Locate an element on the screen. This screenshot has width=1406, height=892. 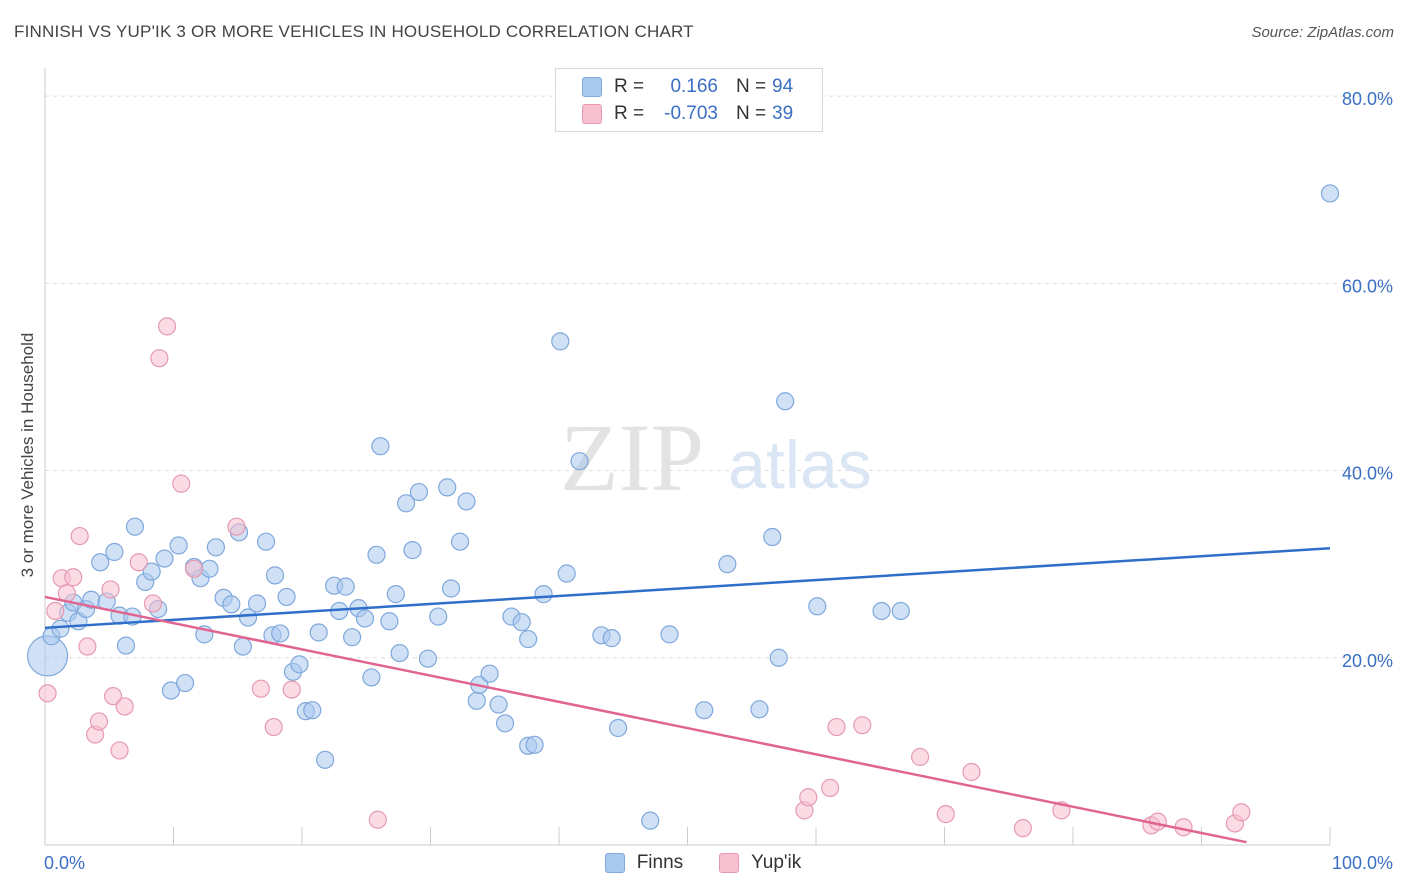
legend-n-value: 39 is located at coordinates (783, 113).